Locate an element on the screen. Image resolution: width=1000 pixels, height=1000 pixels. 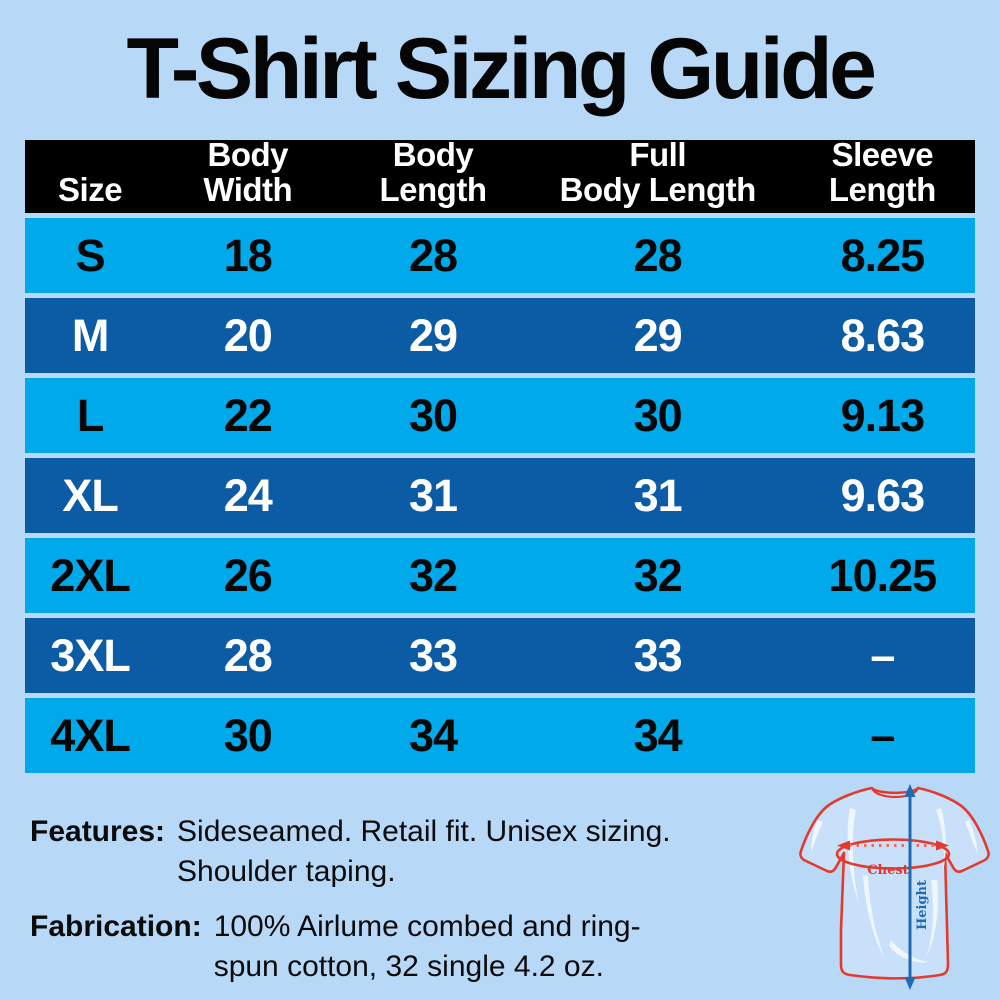
body-length-cell: 33 is located at coordinates (433, 655).